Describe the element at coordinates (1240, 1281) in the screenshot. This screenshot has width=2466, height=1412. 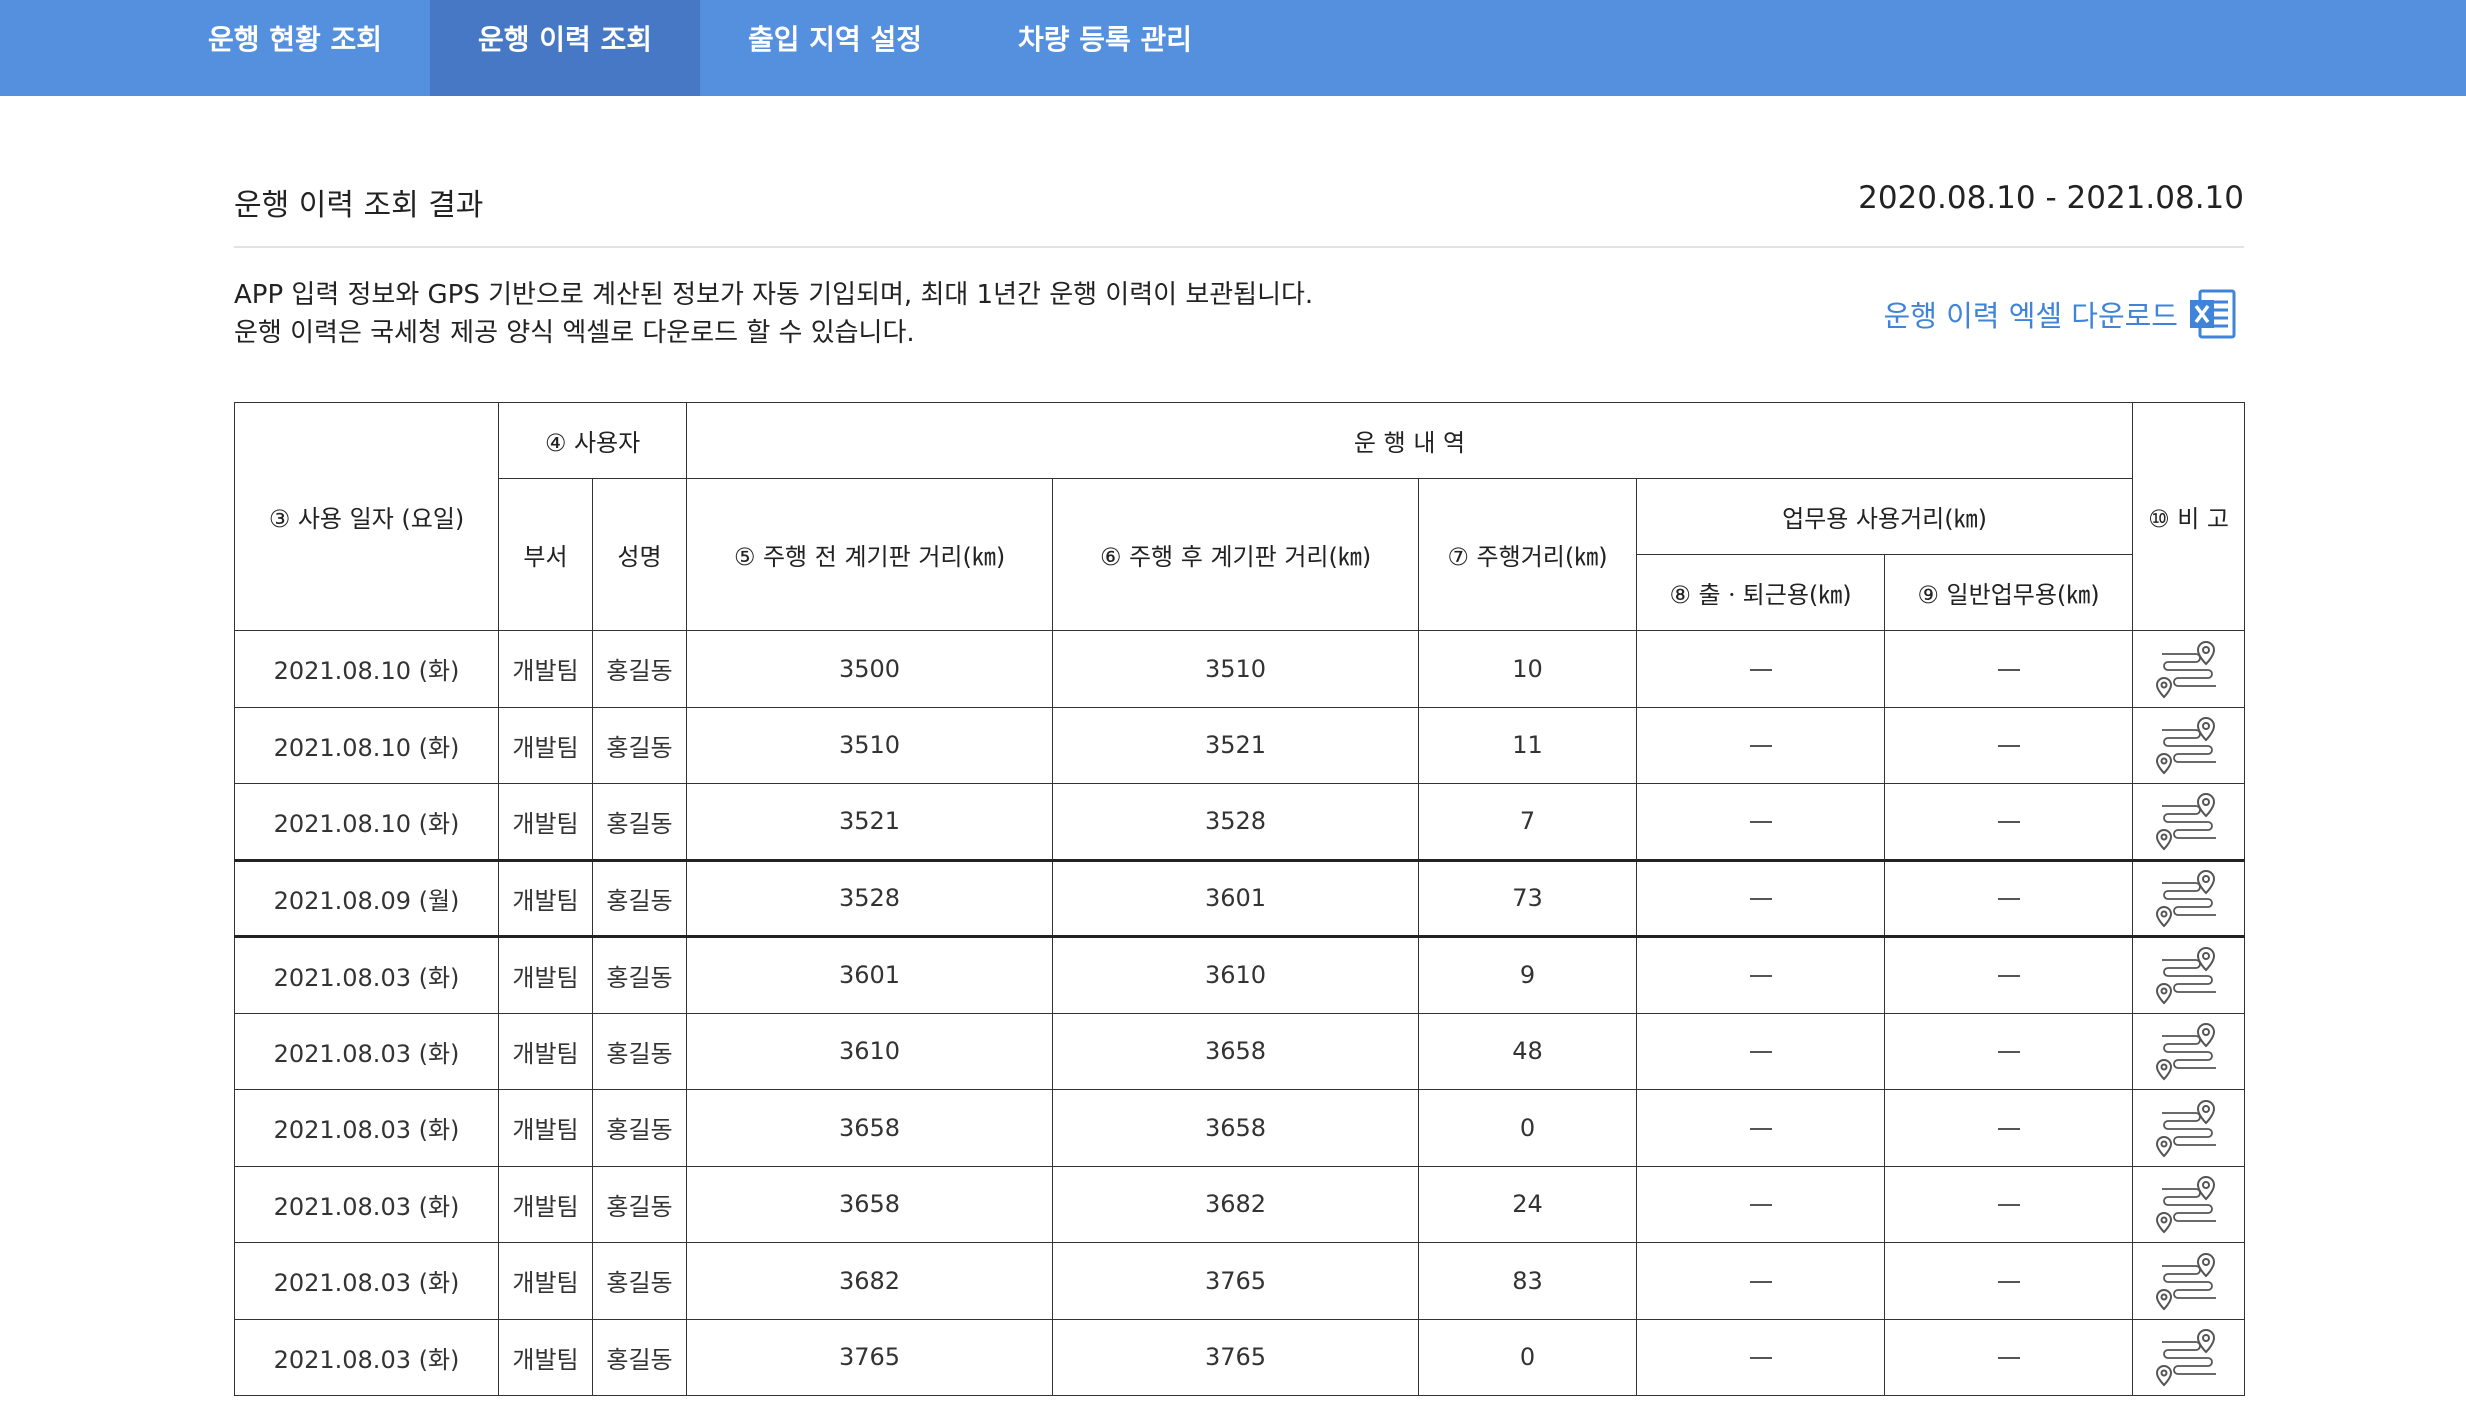
I see `table-row: 2021.08.03 (화) 개발팀 홍길동 3682 3765 83` at that location.